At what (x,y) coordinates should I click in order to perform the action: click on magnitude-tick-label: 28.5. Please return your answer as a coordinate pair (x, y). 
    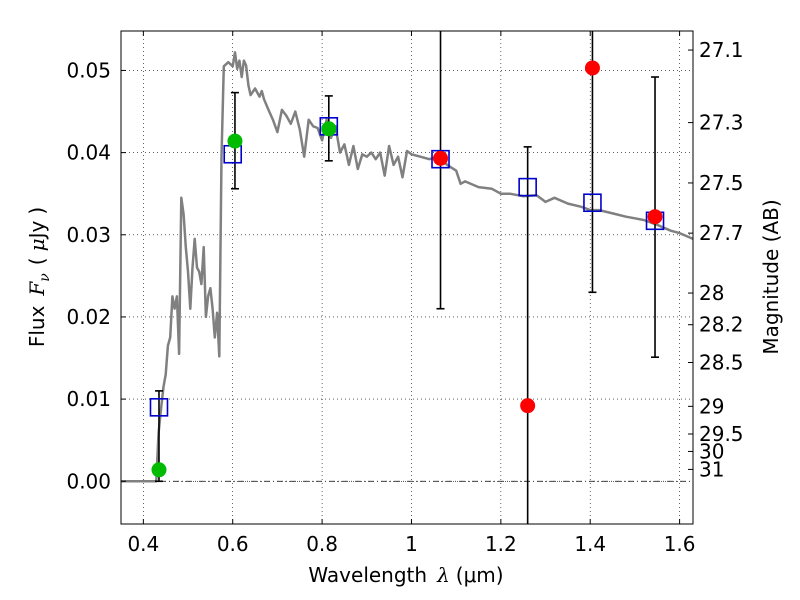
    Looking at the image, I should click on (721, 363).